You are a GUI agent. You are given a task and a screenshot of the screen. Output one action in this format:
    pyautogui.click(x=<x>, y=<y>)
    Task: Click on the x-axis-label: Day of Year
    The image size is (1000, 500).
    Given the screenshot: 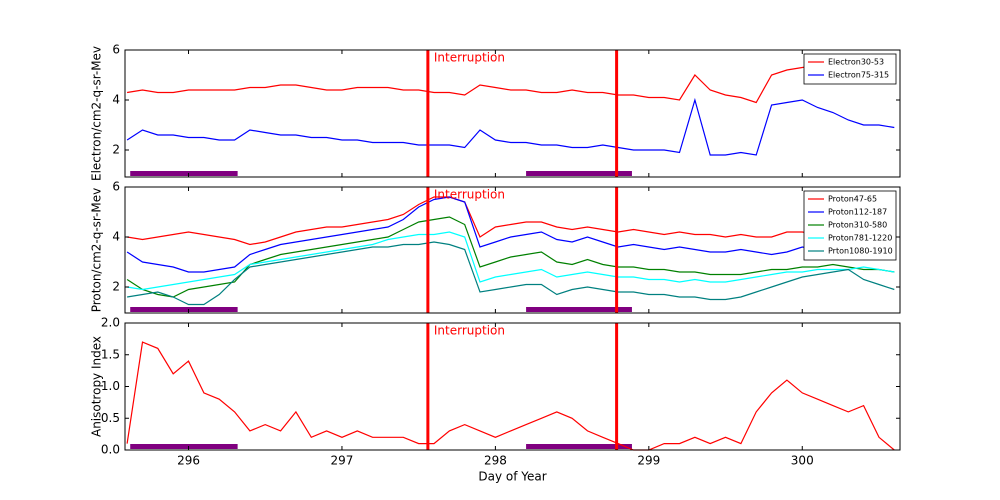 What is the action you would take?
    pyautogui.click(x=512, y=477)
    